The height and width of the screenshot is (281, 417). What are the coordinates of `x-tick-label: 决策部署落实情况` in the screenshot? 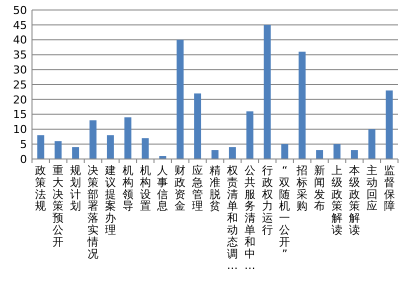 It's located at (92, 212).